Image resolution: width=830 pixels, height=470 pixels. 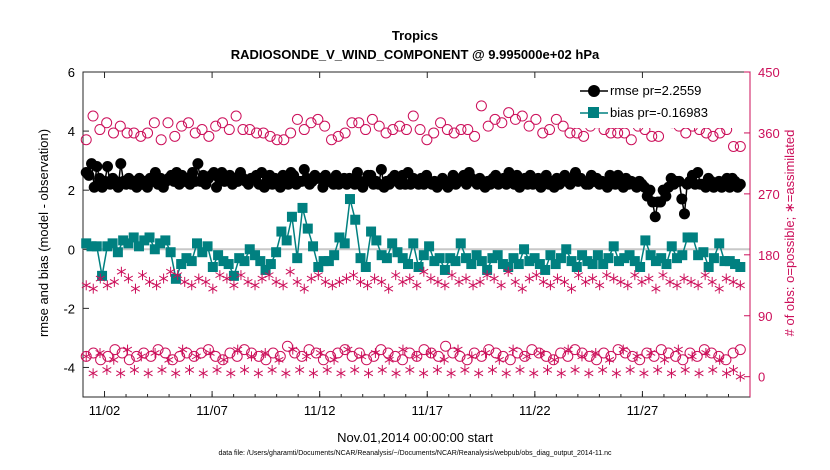 What do you see at coordinates (769, 72) in the screenshot?
I see `y-tick-label-right: 450` at bounding box center [769, 72].